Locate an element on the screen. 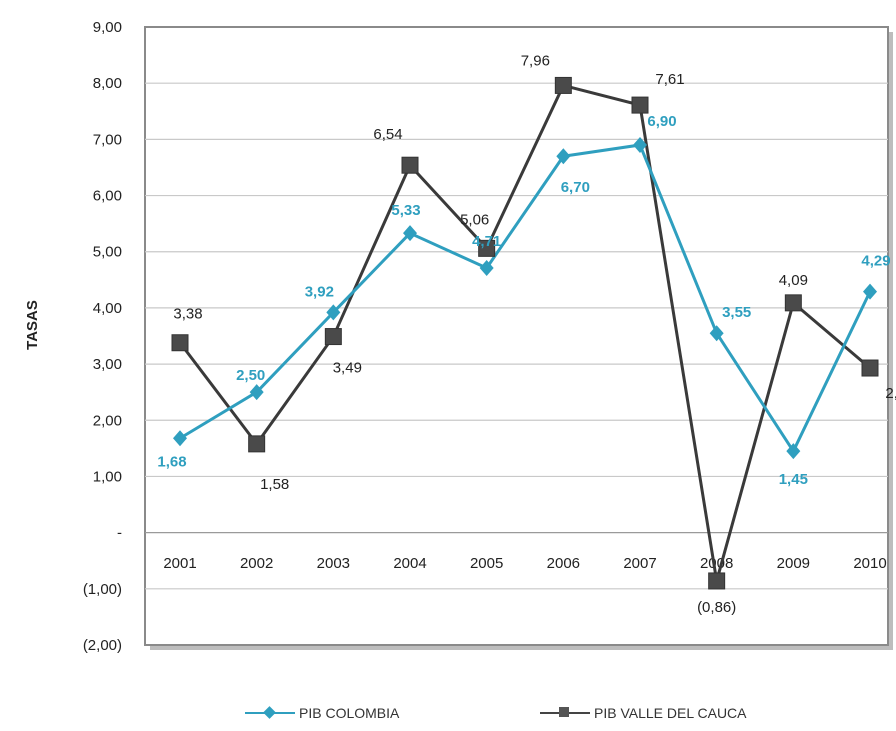  y-tick-label: 8,00 is located at coordinates (107, 83).